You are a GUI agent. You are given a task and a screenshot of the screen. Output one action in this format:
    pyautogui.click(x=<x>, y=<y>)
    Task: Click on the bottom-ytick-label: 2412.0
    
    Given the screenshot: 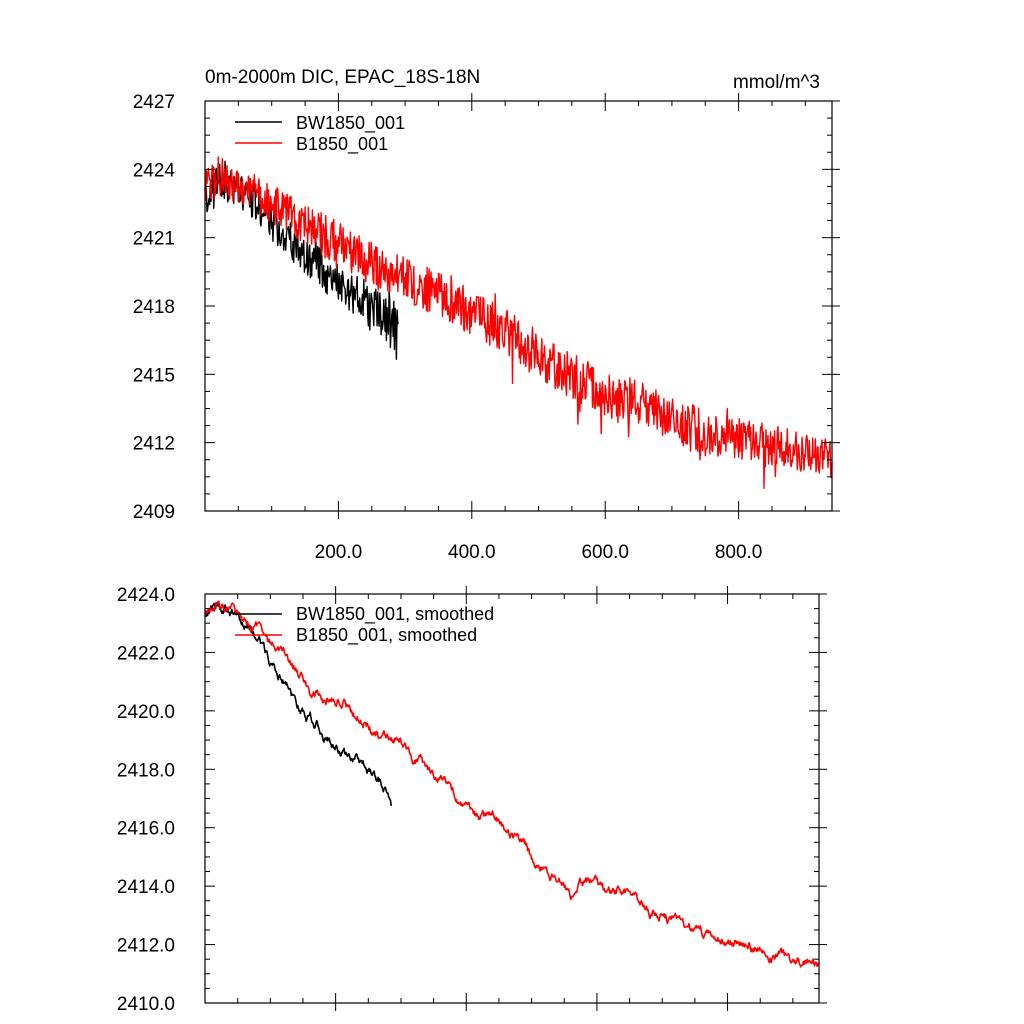 What is the action you would take?
    pyautogui.click(x=146, y=946)
    